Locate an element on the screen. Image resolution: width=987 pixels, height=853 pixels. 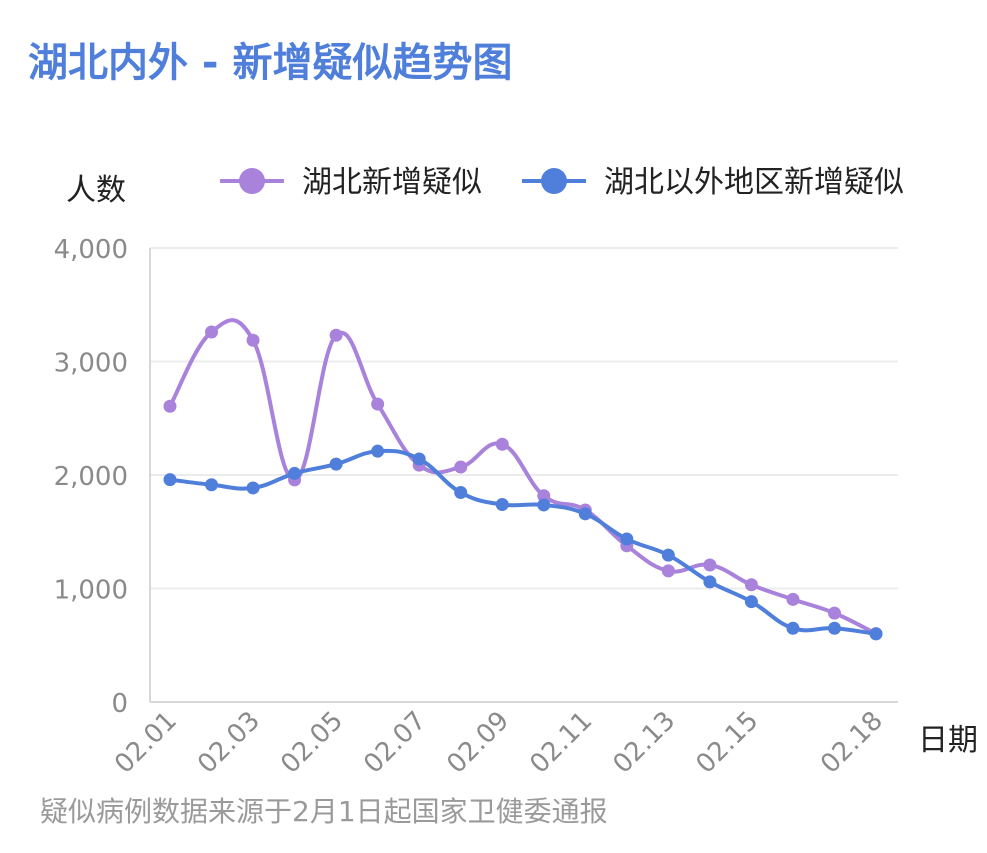
footnote: 疑似病例数据来源于2月1日起国家卫健委通报 is located at coordinates (324, 811).